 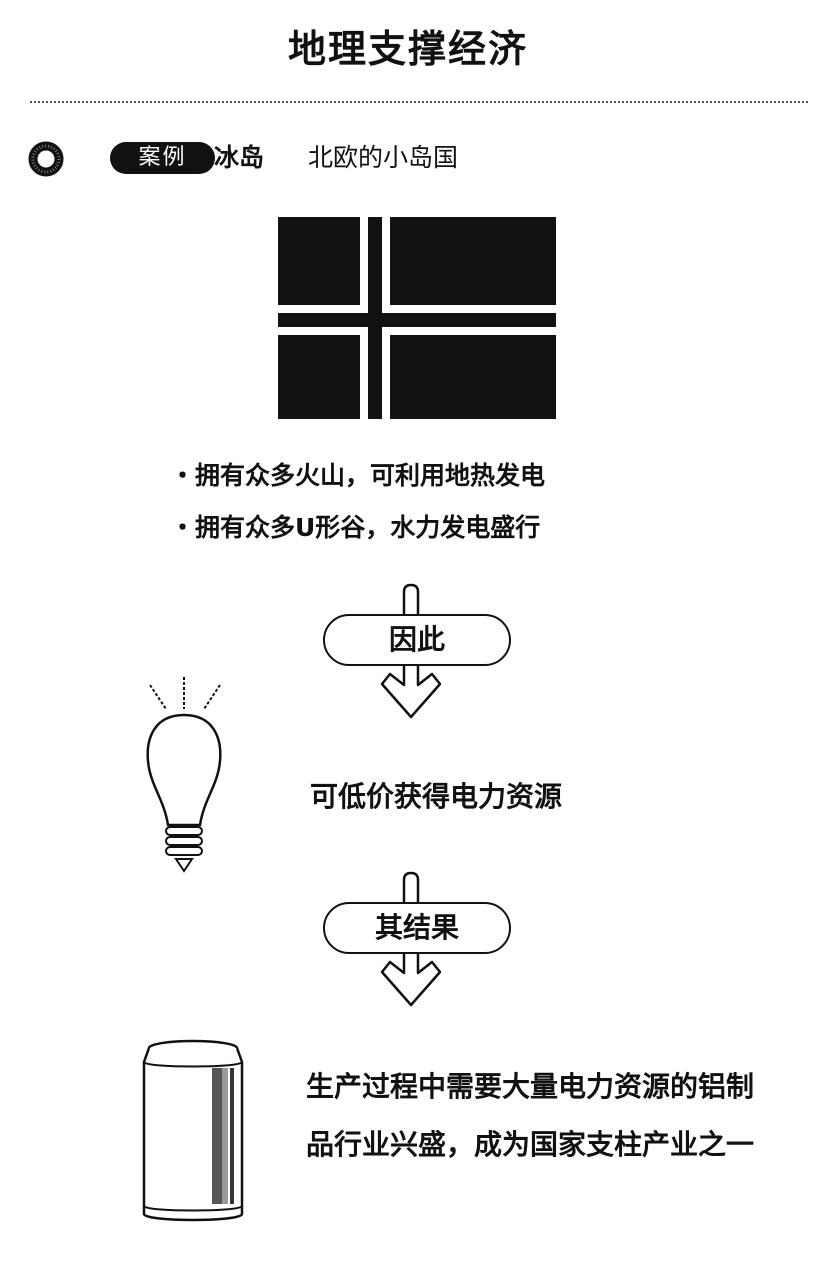 I want to click on flow-label-therefore: 因此, so click(x=416, y=639).